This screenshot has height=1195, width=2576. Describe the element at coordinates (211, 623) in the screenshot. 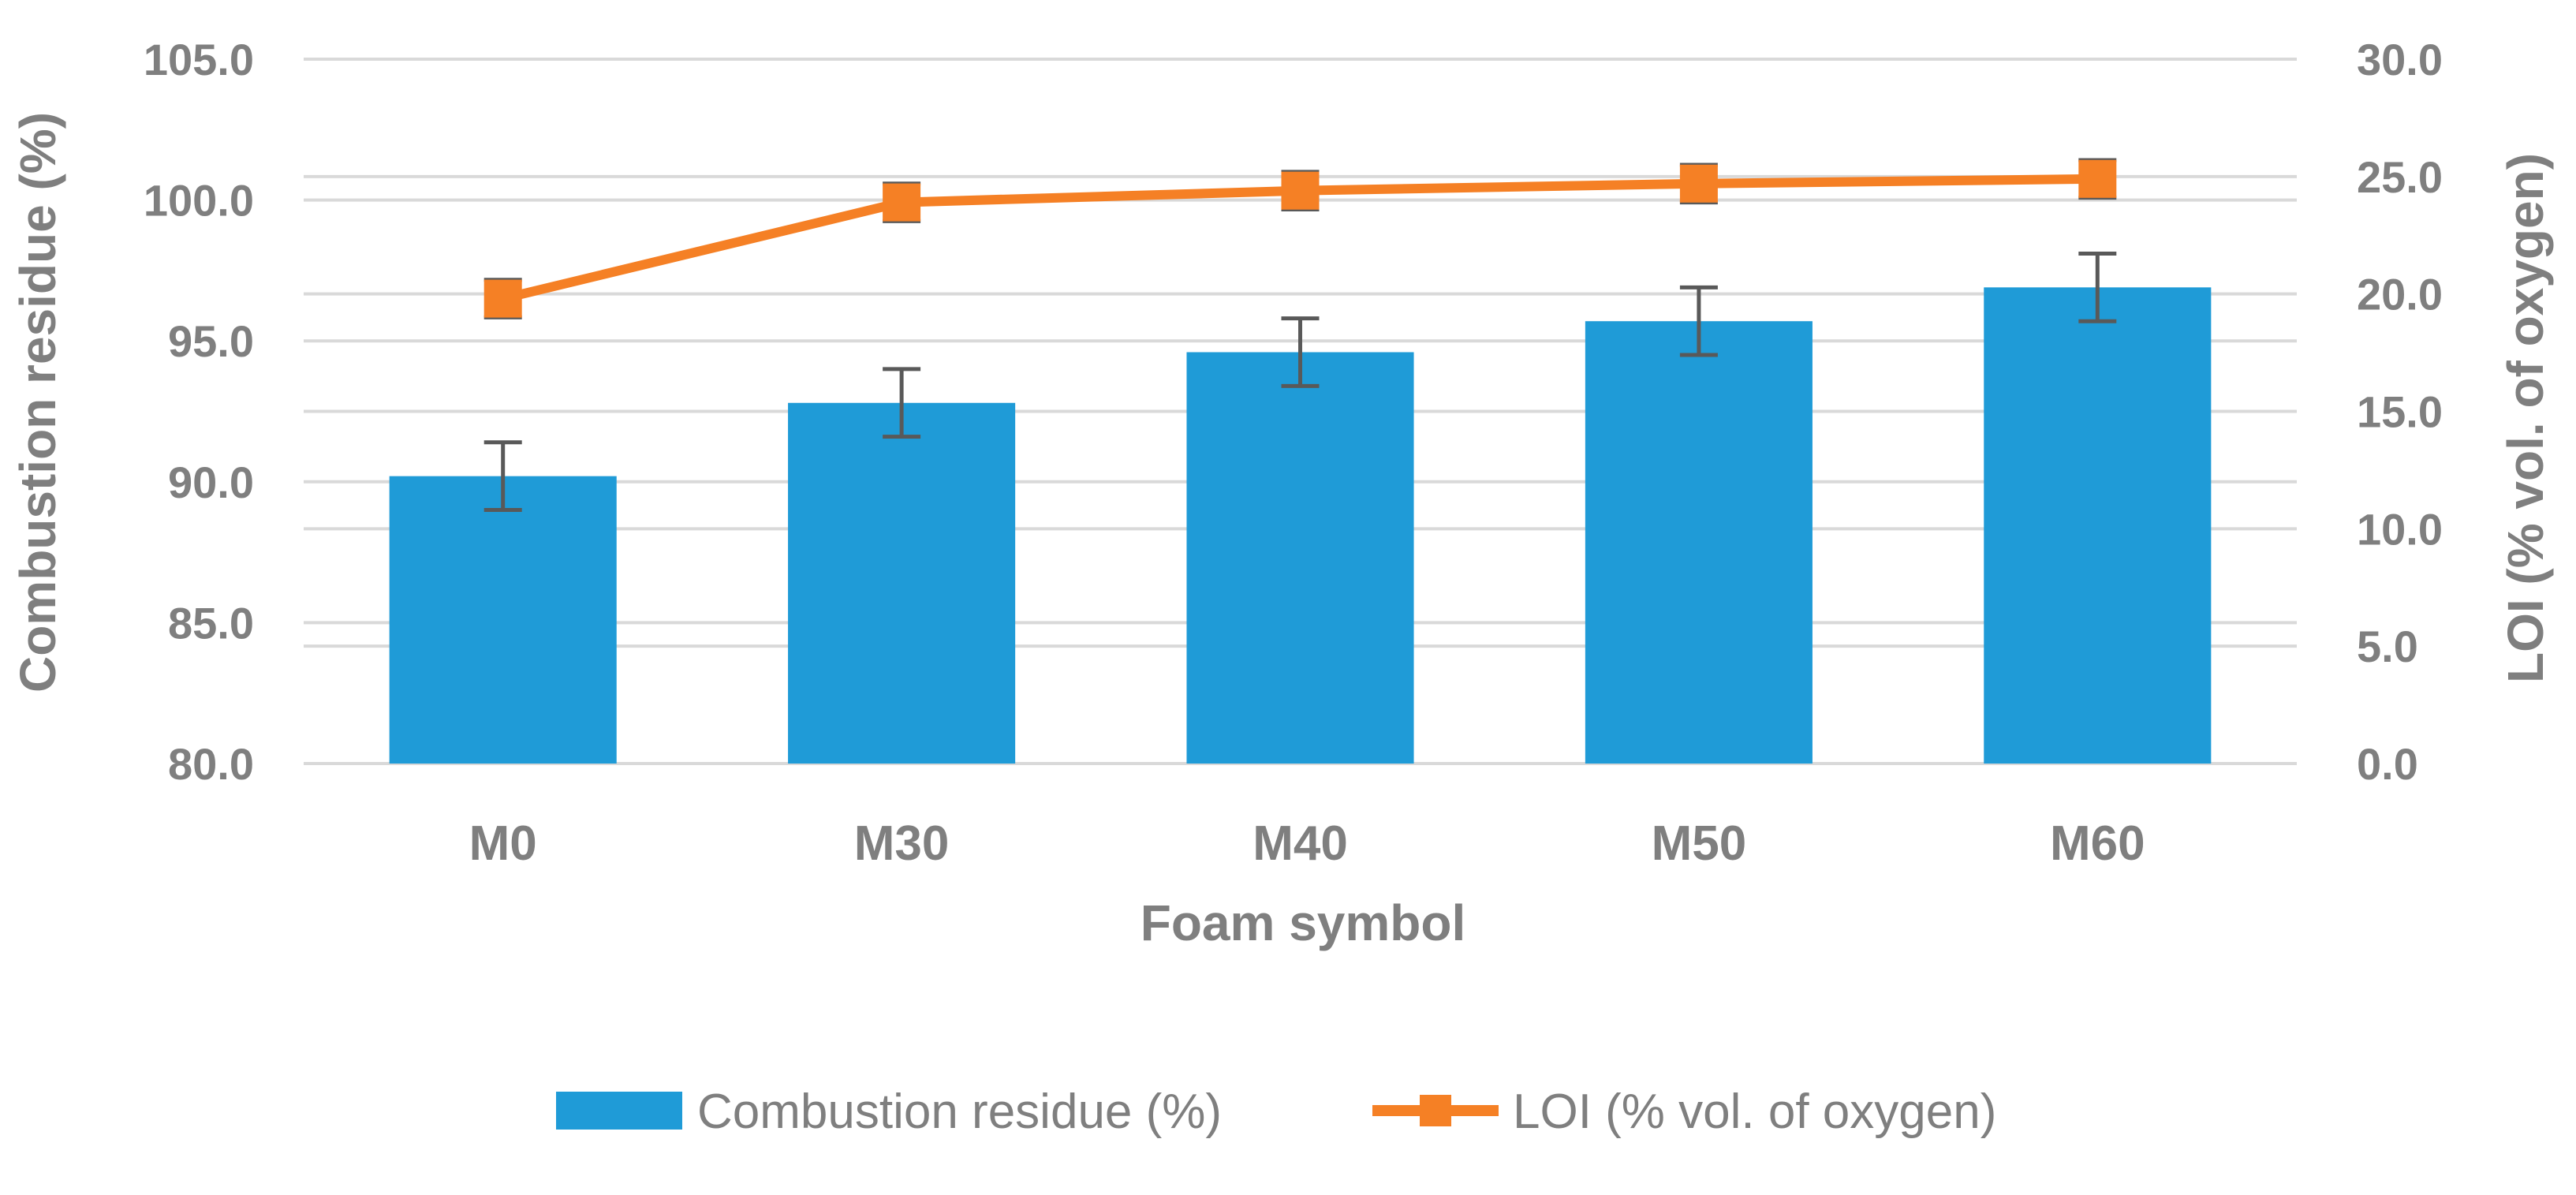

I see `y-tick-label: 85.0` at that location.